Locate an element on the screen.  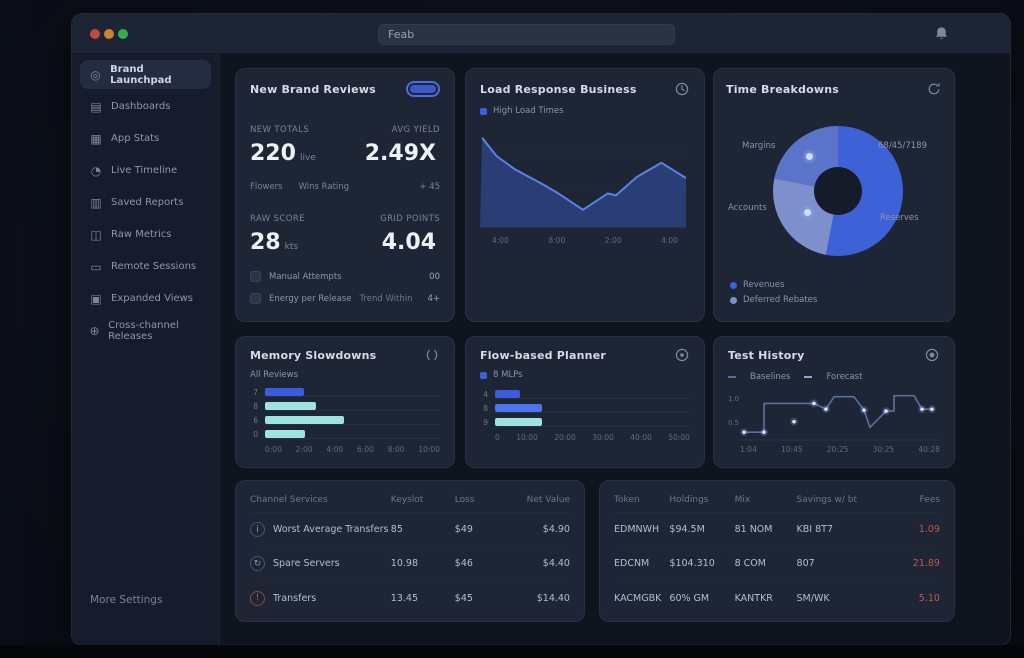
sidebar-item-remote-sessions: ▭ Remote Sessions is located at coordinates (145, 266).